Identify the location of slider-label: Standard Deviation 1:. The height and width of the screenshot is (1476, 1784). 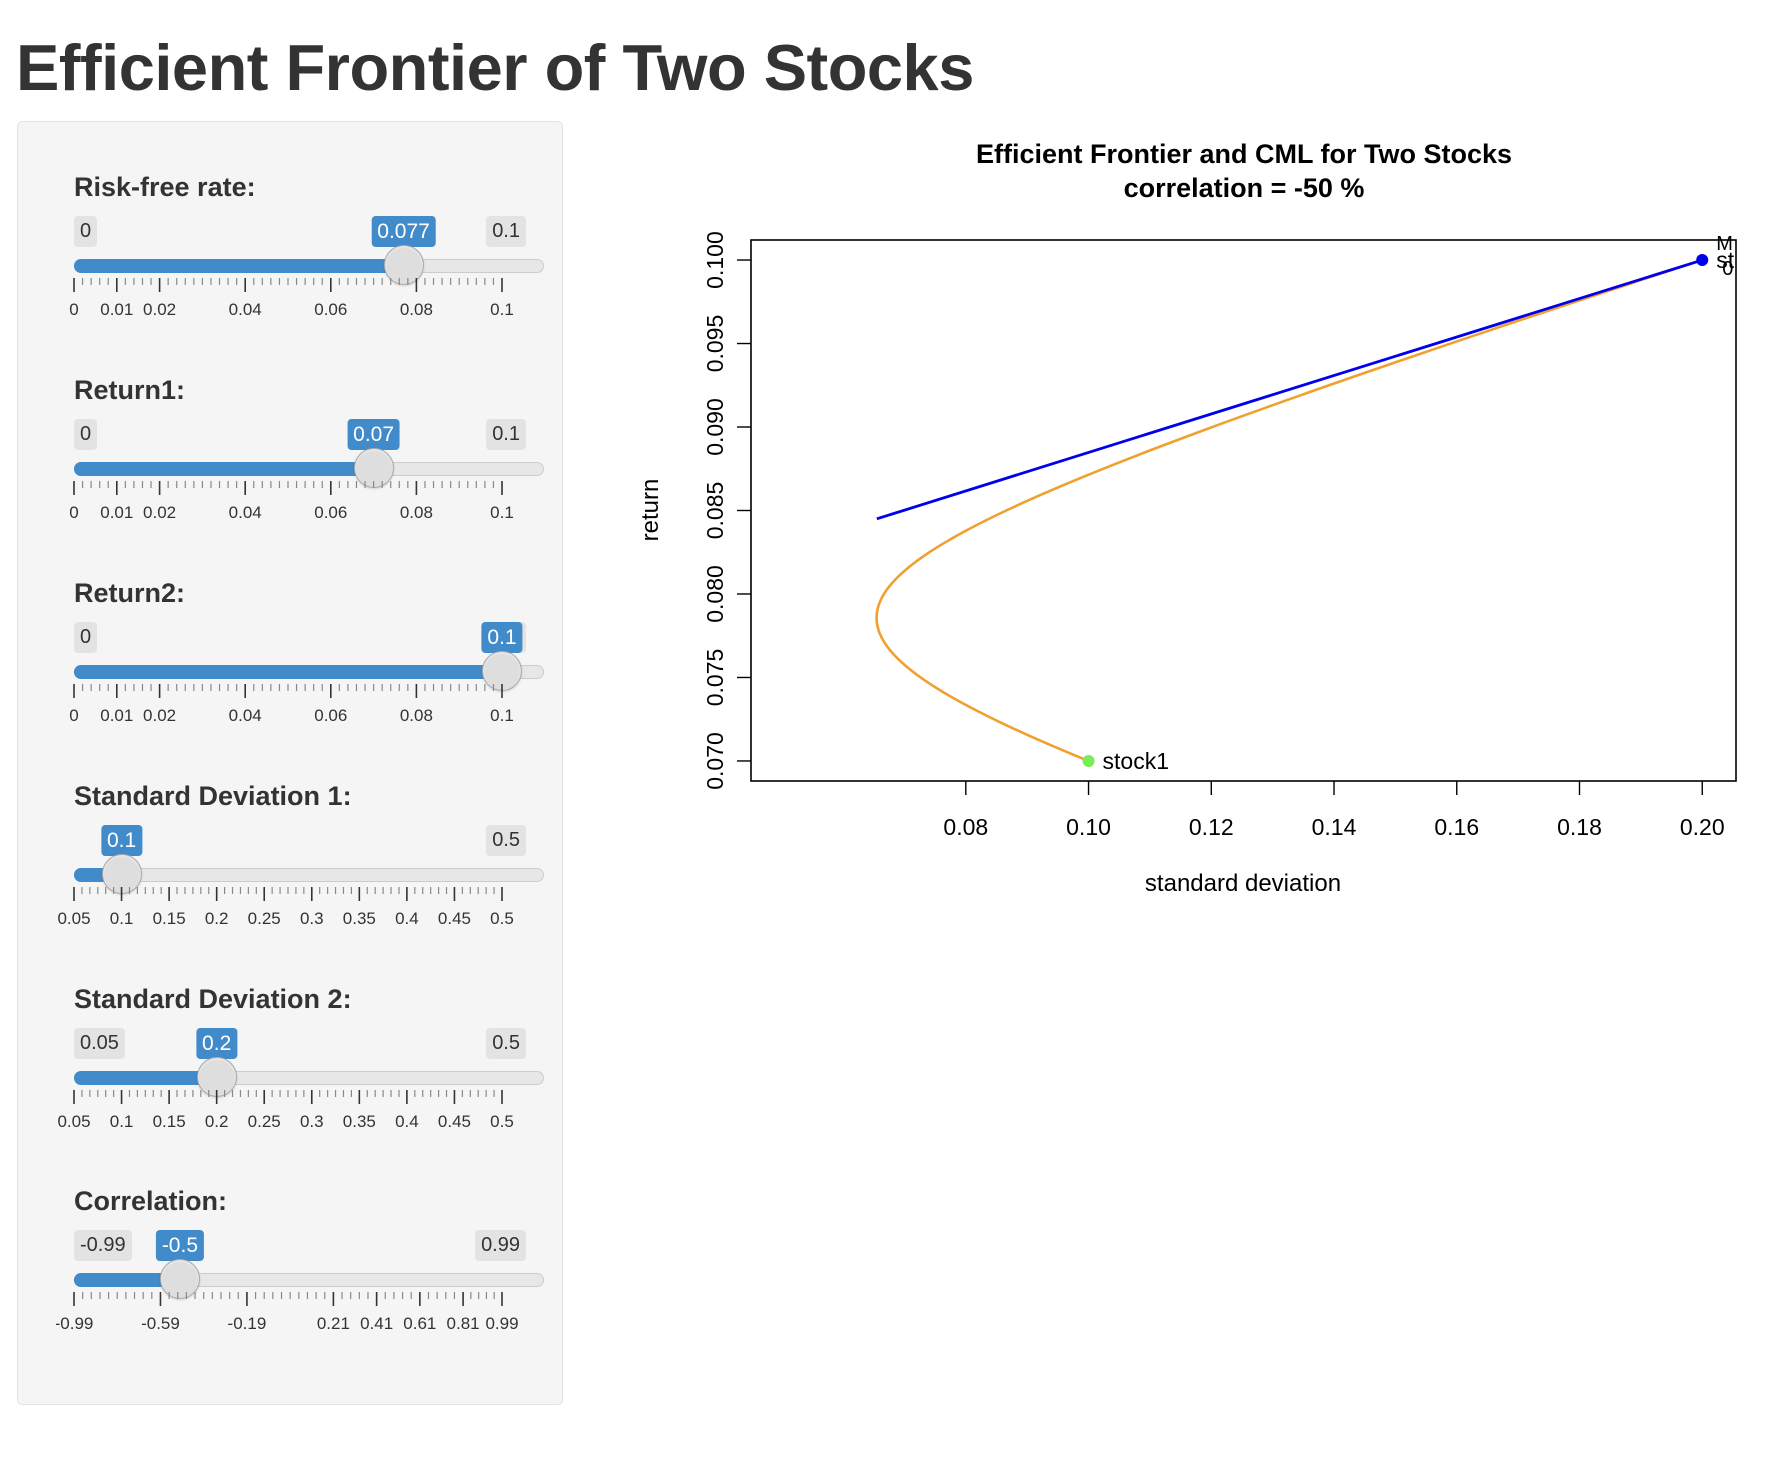
(213, 796).